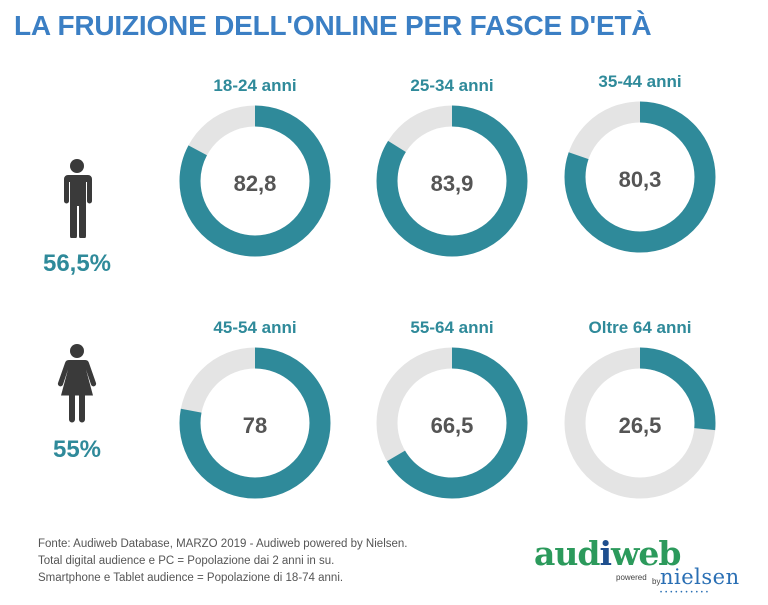  Describe the element at coordinates (640, 81) in the screenshot. I see `age-group-label: 35-44 anni` at that location.